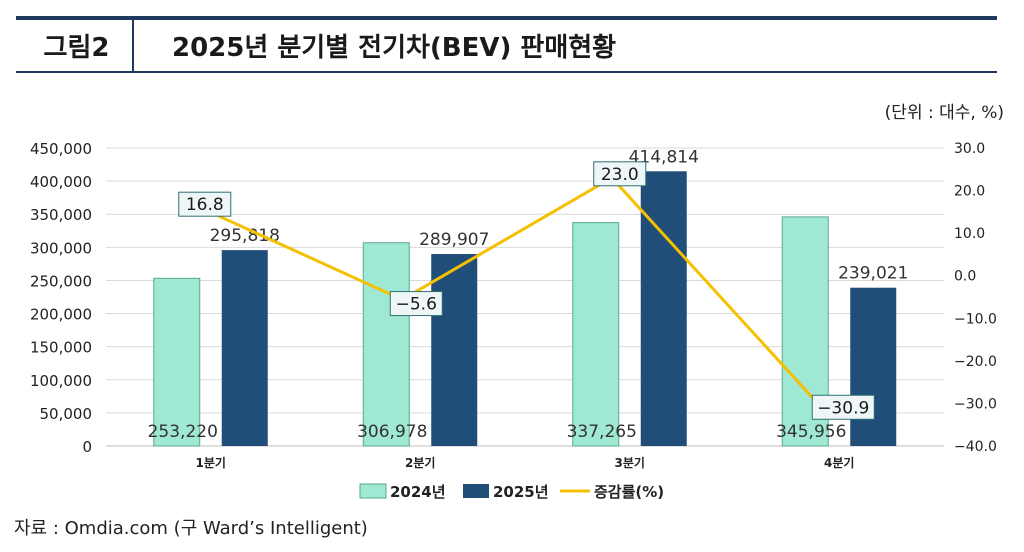 Image resolution: width=1024 pixels, height=552 pixels. Describe the element at coordinates (245, 236) in the screenshot. I see `bar-2025-label: 295,818` at that location.